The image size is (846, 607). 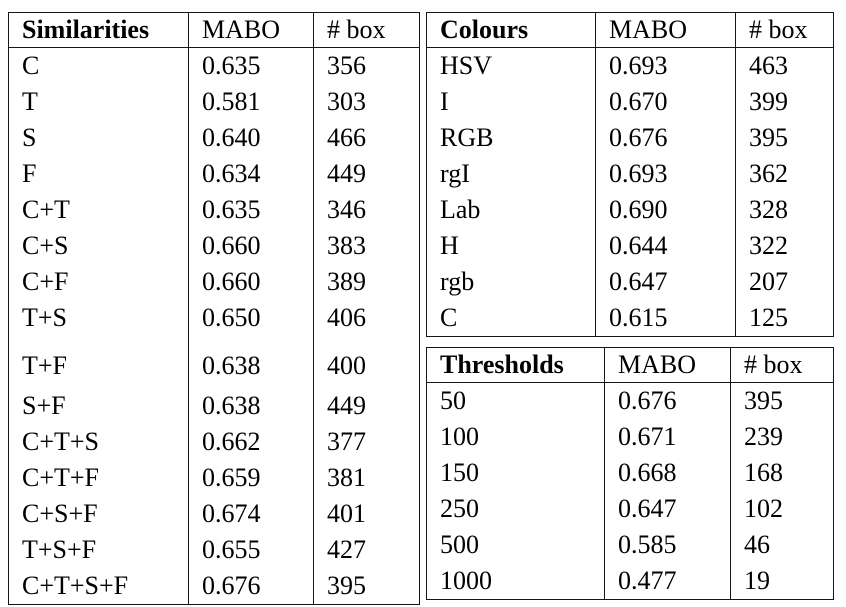 What do you see at coordinates (630, 400) in the screenshot?
I see `table-row: 50 0.676 395` at bounding box center [630, 400].